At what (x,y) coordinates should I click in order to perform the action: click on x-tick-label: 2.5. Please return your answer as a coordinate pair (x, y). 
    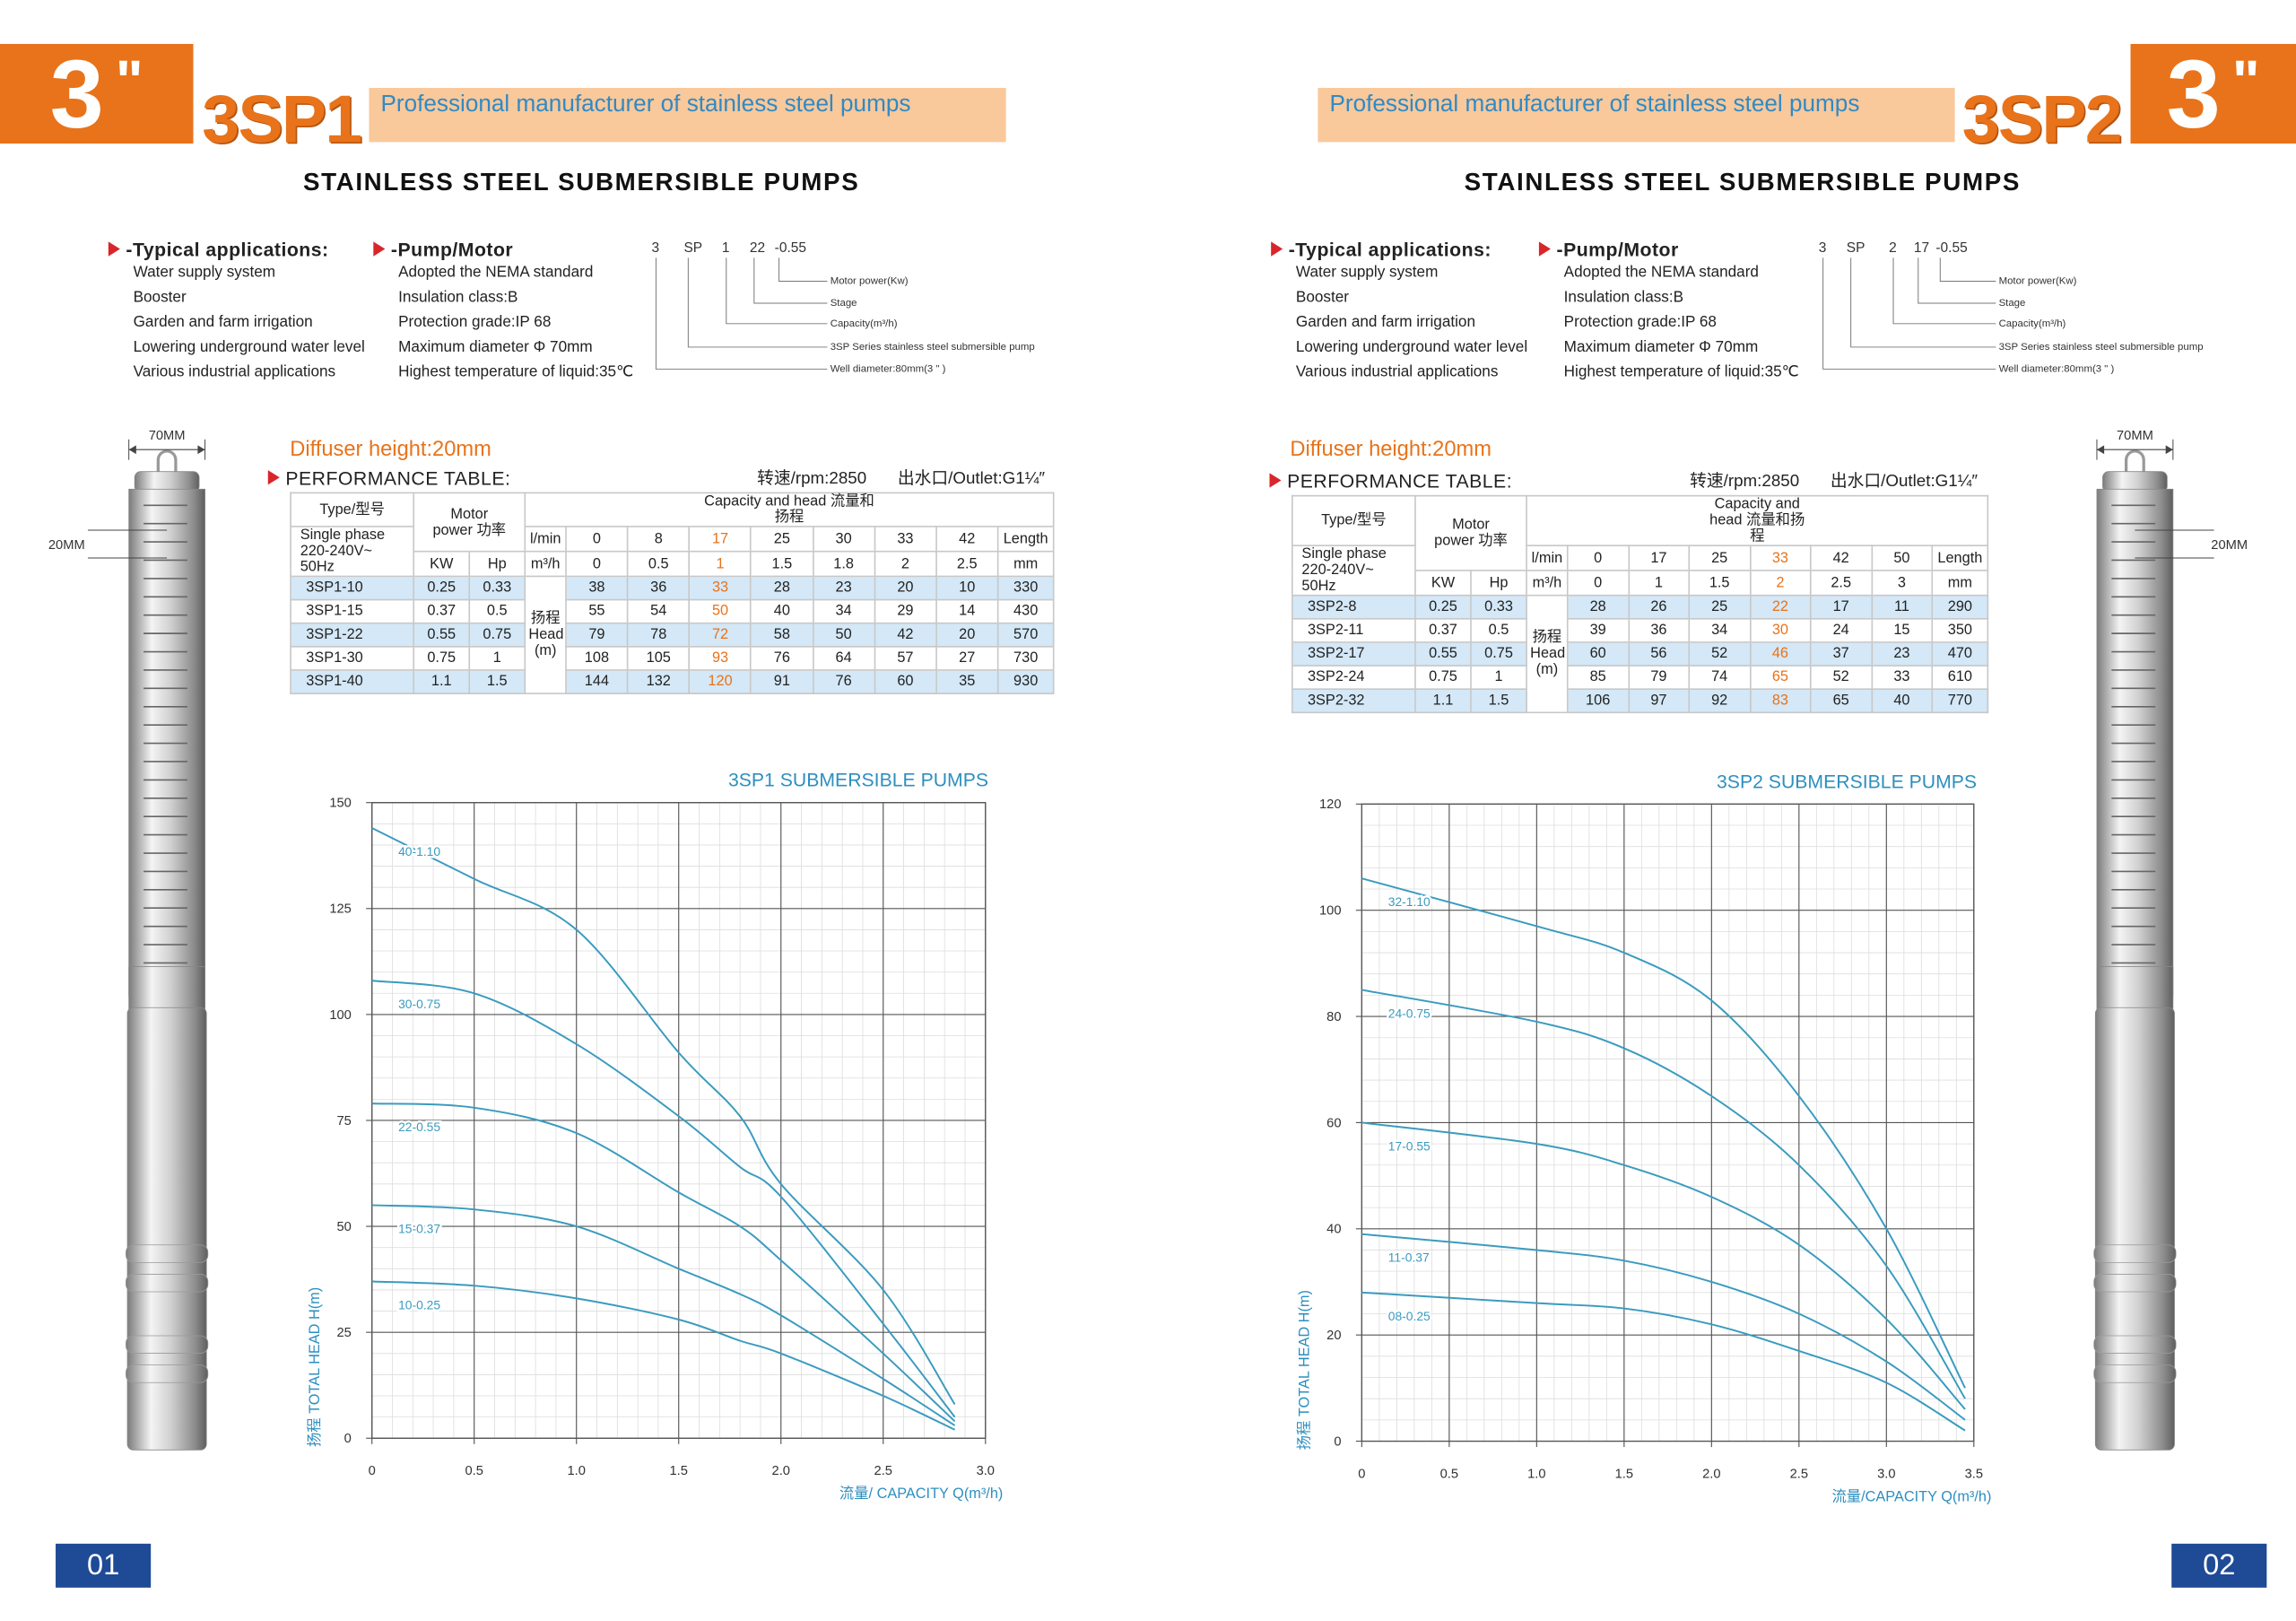
    Looking at the image, I should click on (1799, 1474).